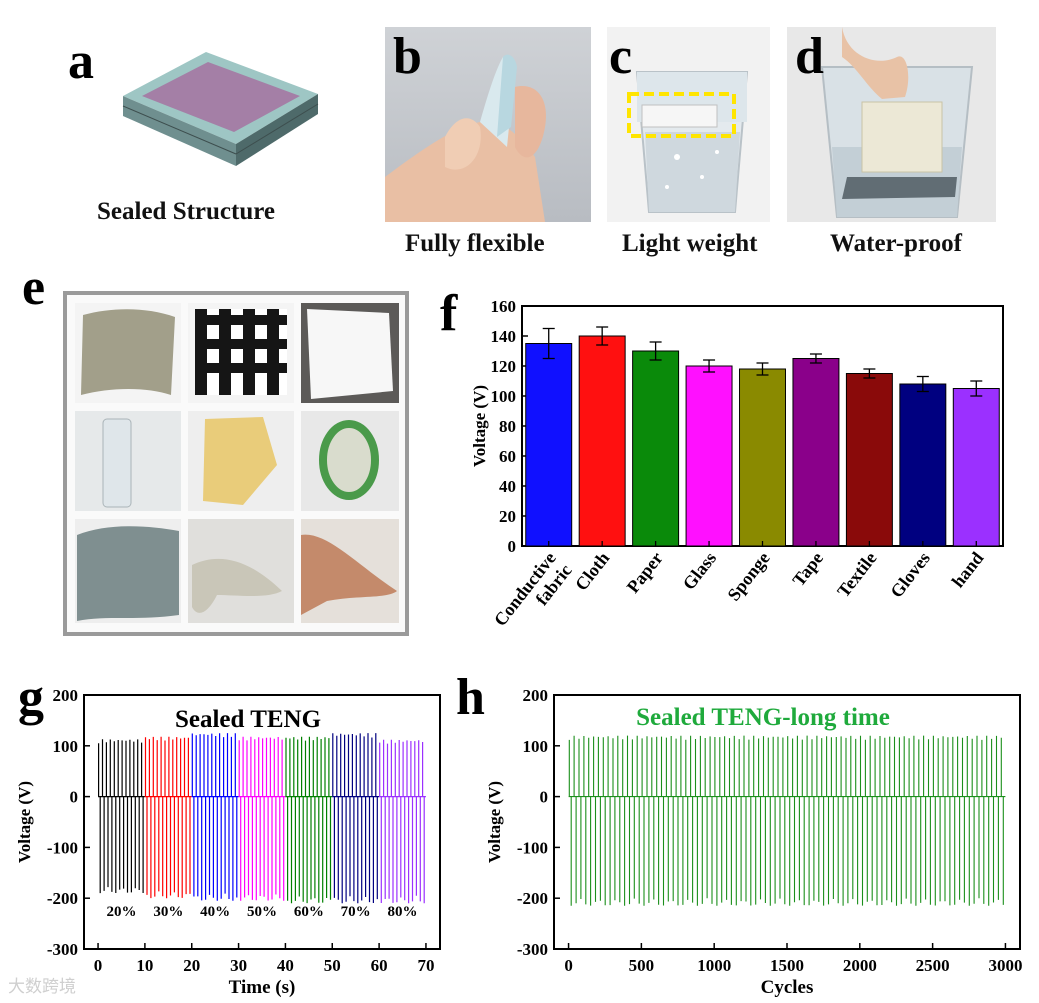  I want to click on panel-letter-g: g, so click(31, 697).